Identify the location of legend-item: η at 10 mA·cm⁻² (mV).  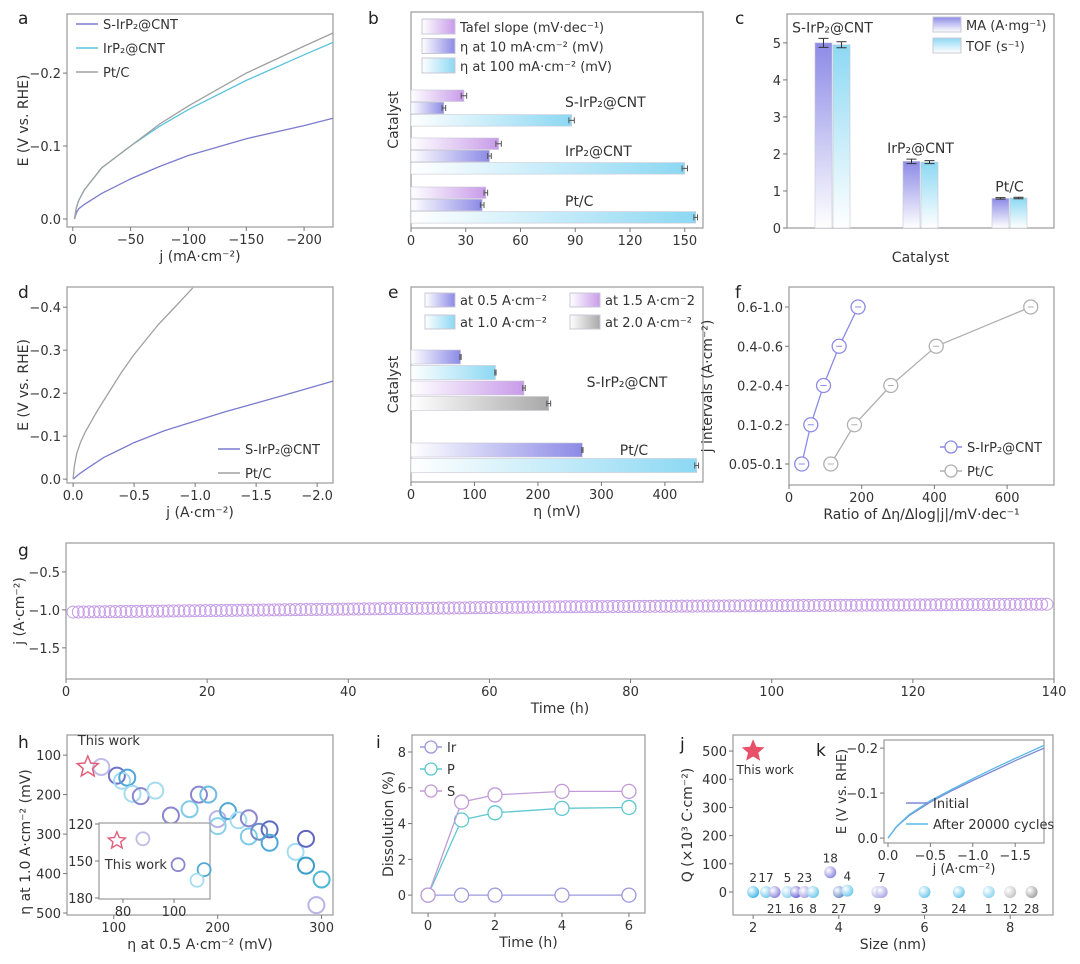
(512, 47).